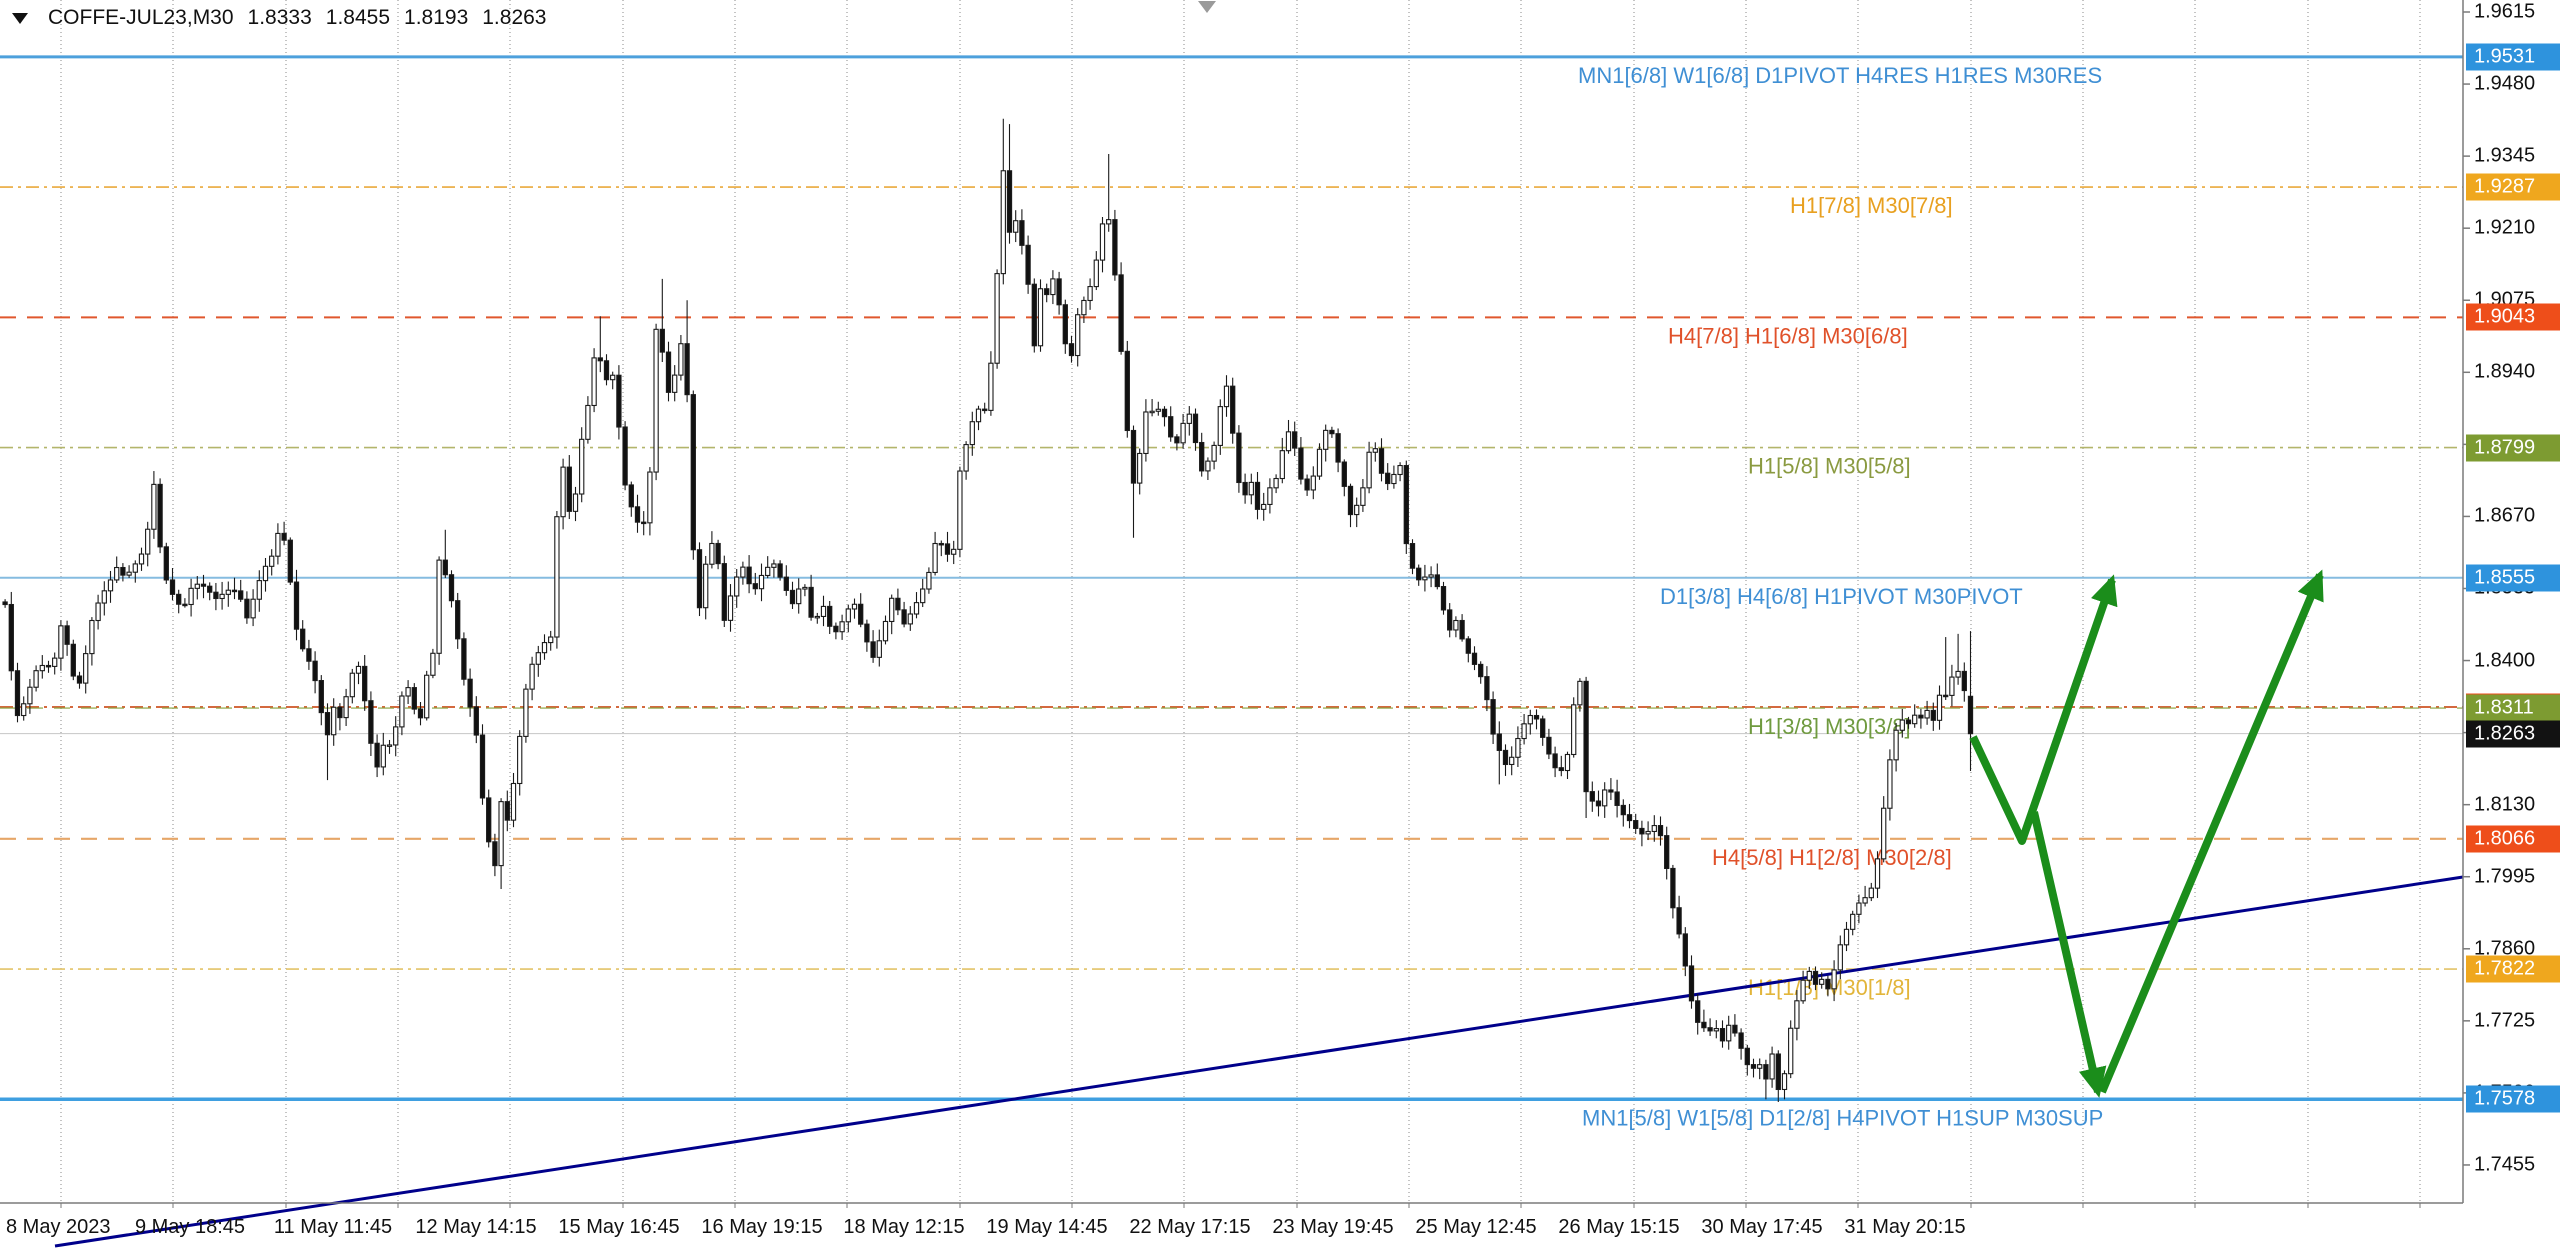 This screenshot has width=2560, height=1249. Describe the element at coordinates (2513, 969) in the screenshot. I see `price-badge-1.7822: 1.7822` at that location.